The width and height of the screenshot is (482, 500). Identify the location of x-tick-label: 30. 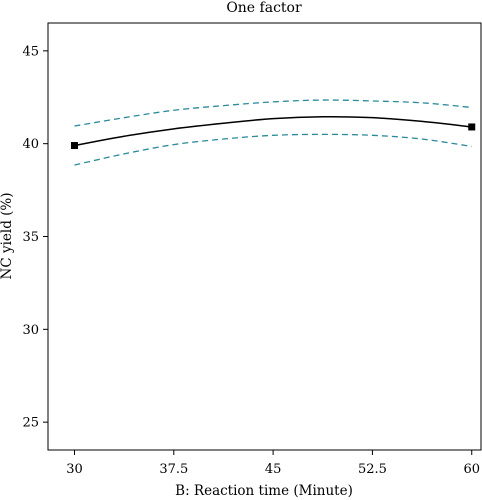
(74, 469).